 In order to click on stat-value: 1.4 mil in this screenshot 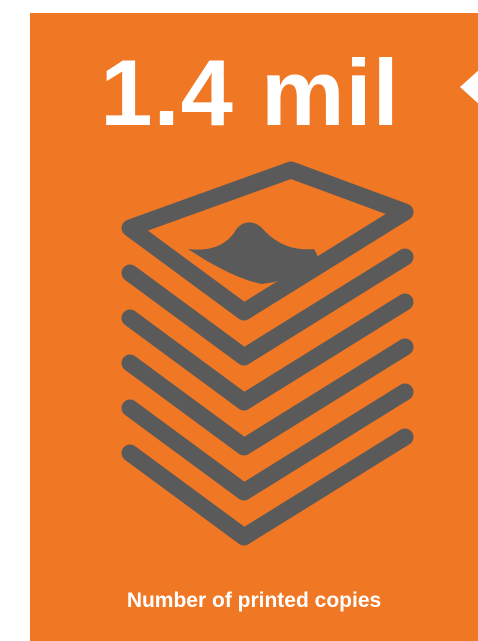, I will do `click(250, 92)`.